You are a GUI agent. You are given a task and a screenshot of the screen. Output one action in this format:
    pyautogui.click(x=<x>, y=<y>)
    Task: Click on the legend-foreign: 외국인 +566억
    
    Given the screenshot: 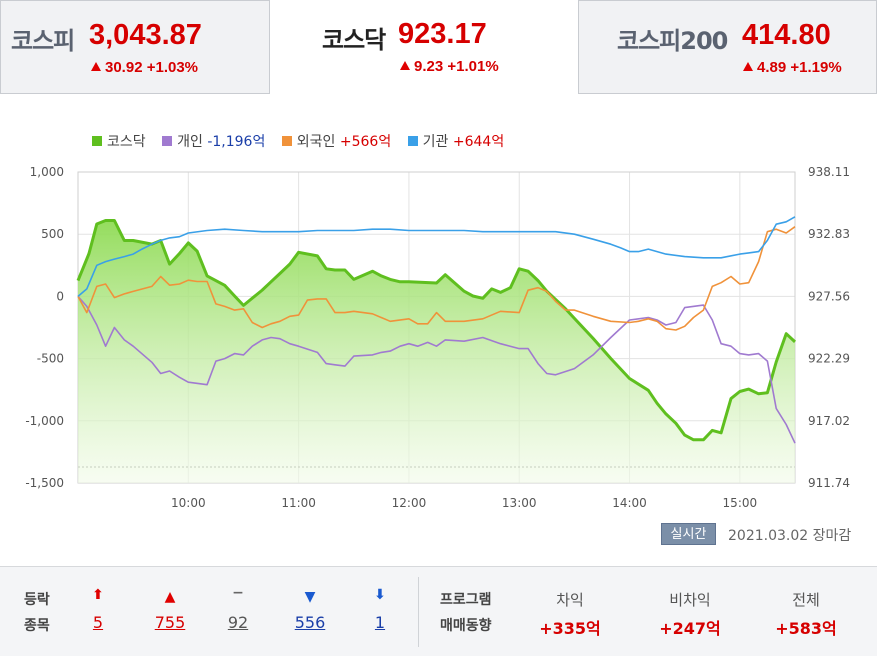 What is the action you would take?
    pyautogui.click(x=336, y=141)
    